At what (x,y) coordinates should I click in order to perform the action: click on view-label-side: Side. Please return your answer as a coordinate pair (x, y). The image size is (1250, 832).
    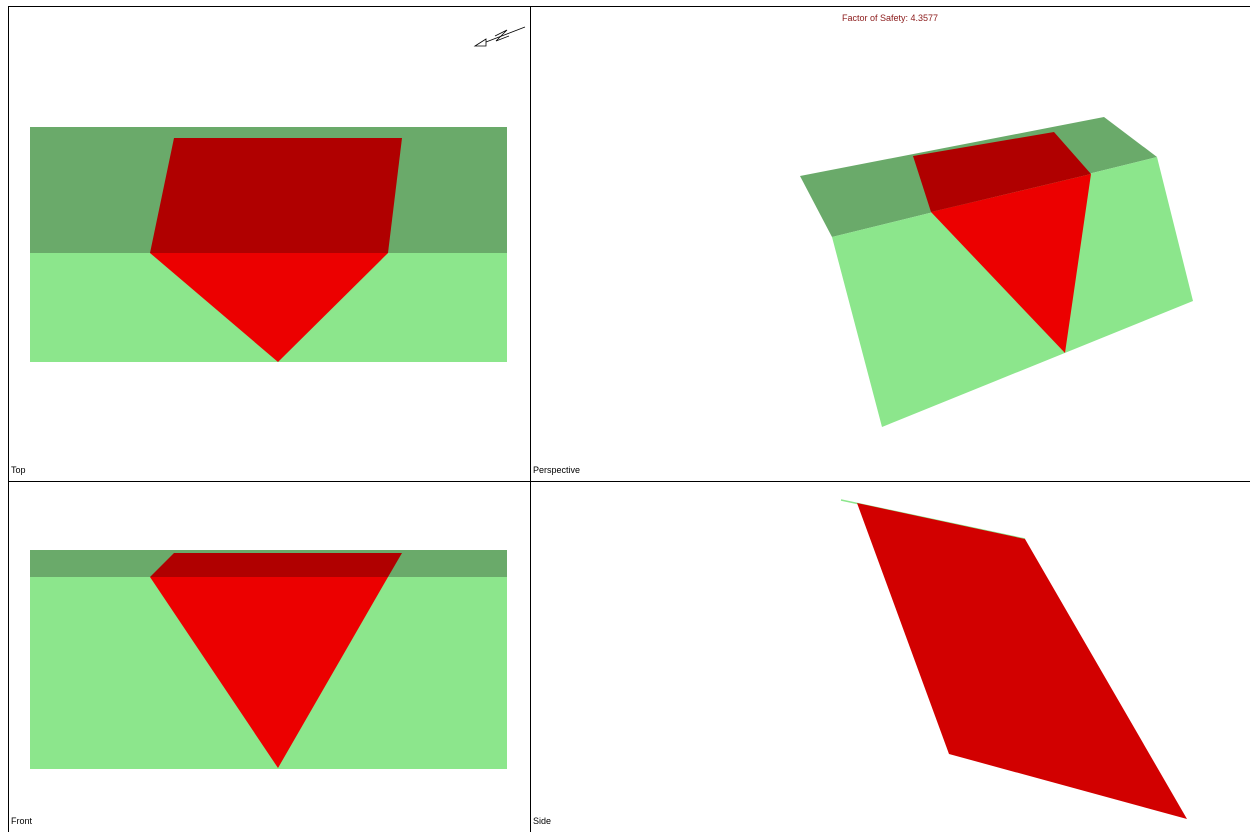
    Looking at the image, I should click on (542, 821).